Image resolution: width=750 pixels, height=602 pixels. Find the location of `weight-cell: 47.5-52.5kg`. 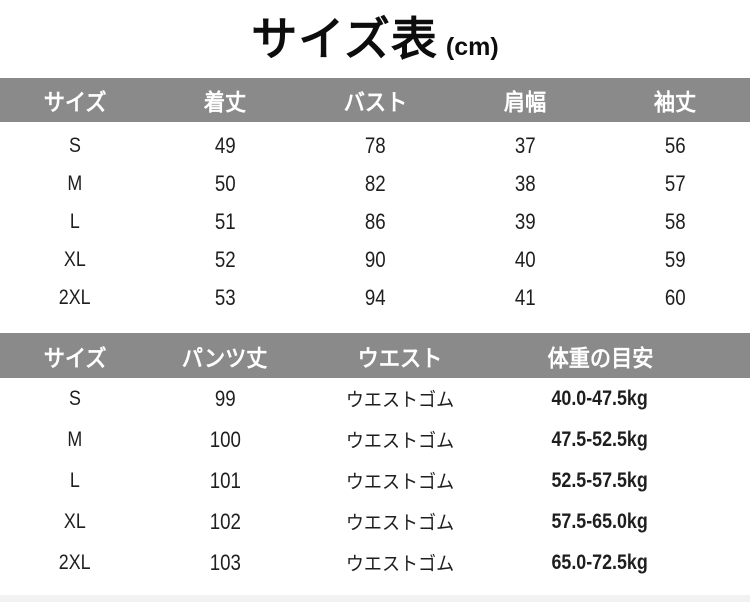

weight-cell: 47.5-52.5kg is located at coordinates (600, 439).